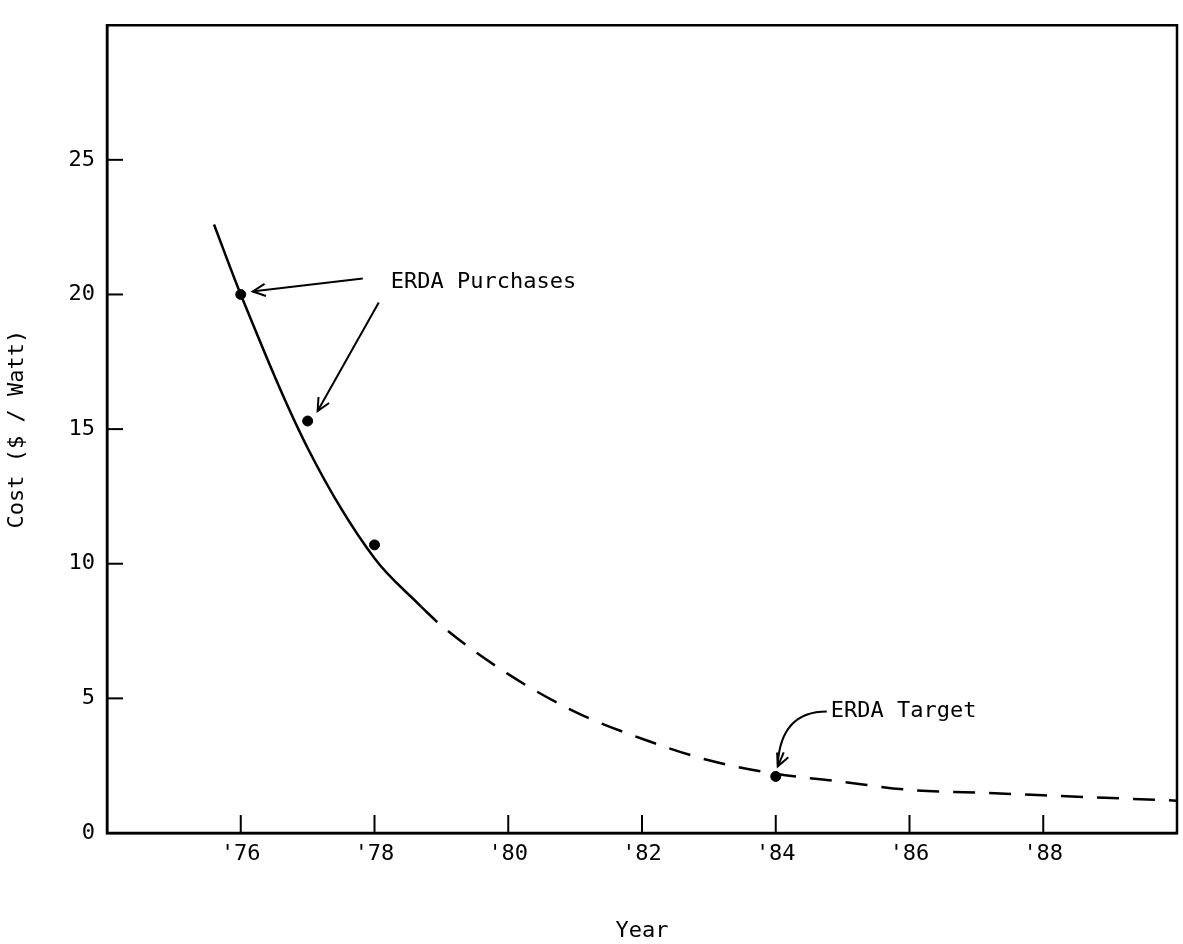 The width and height of the screenshot is (1183, 944). Describe the element at coordinates (88, 831) in the screenshot. I see `y-tick-label: 0` at that location.